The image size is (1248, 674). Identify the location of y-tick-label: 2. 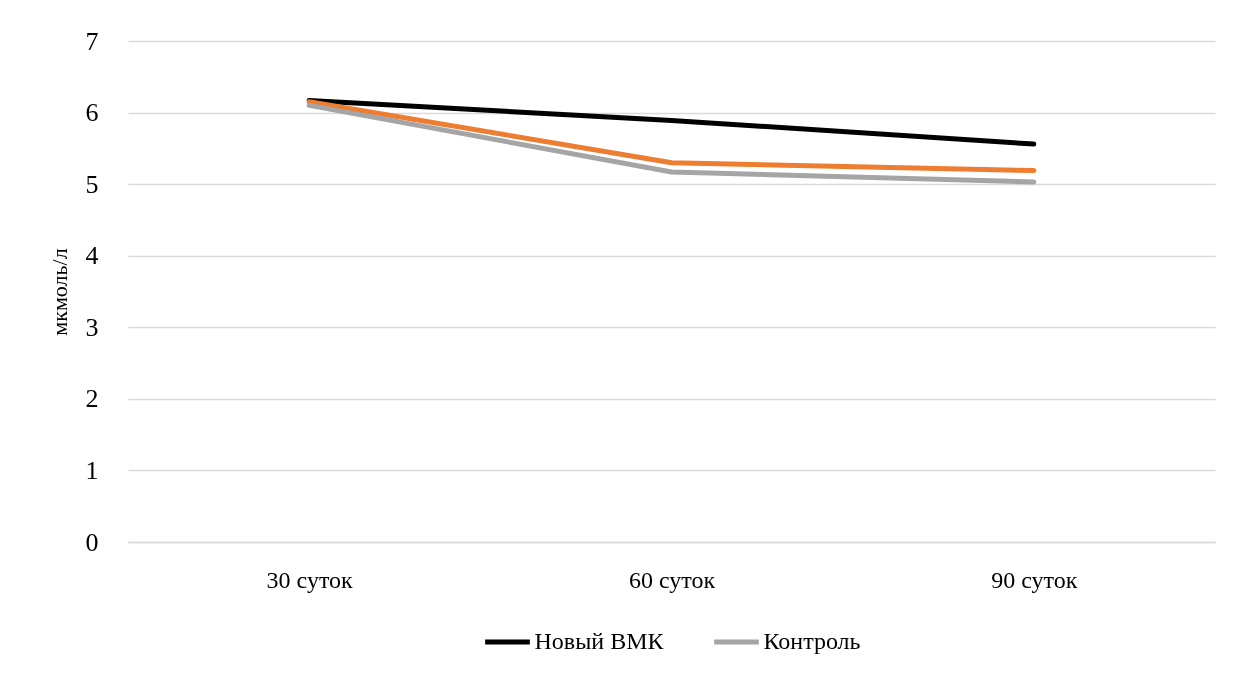
(92, 399).